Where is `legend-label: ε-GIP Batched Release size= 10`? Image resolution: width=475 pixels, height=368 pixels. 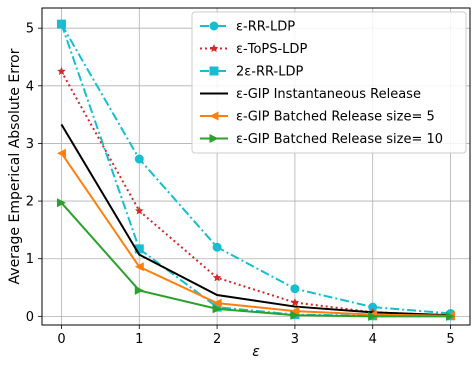
legend-label: ε-GIP Batched Release size= 10 is located at coordinates (339, 139).